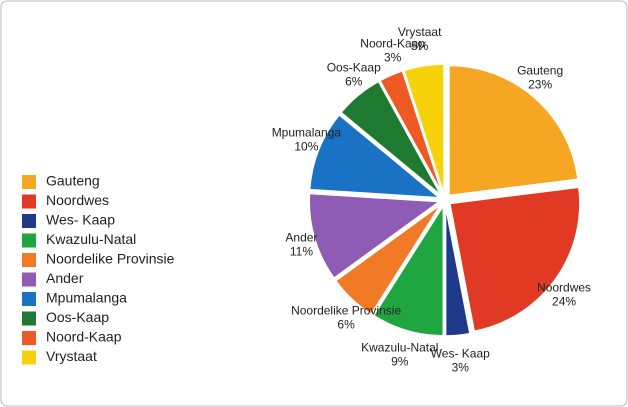 This screenshot has height=407, width=628. I want to click on slice-label-value: 24%, so click(564, 301).